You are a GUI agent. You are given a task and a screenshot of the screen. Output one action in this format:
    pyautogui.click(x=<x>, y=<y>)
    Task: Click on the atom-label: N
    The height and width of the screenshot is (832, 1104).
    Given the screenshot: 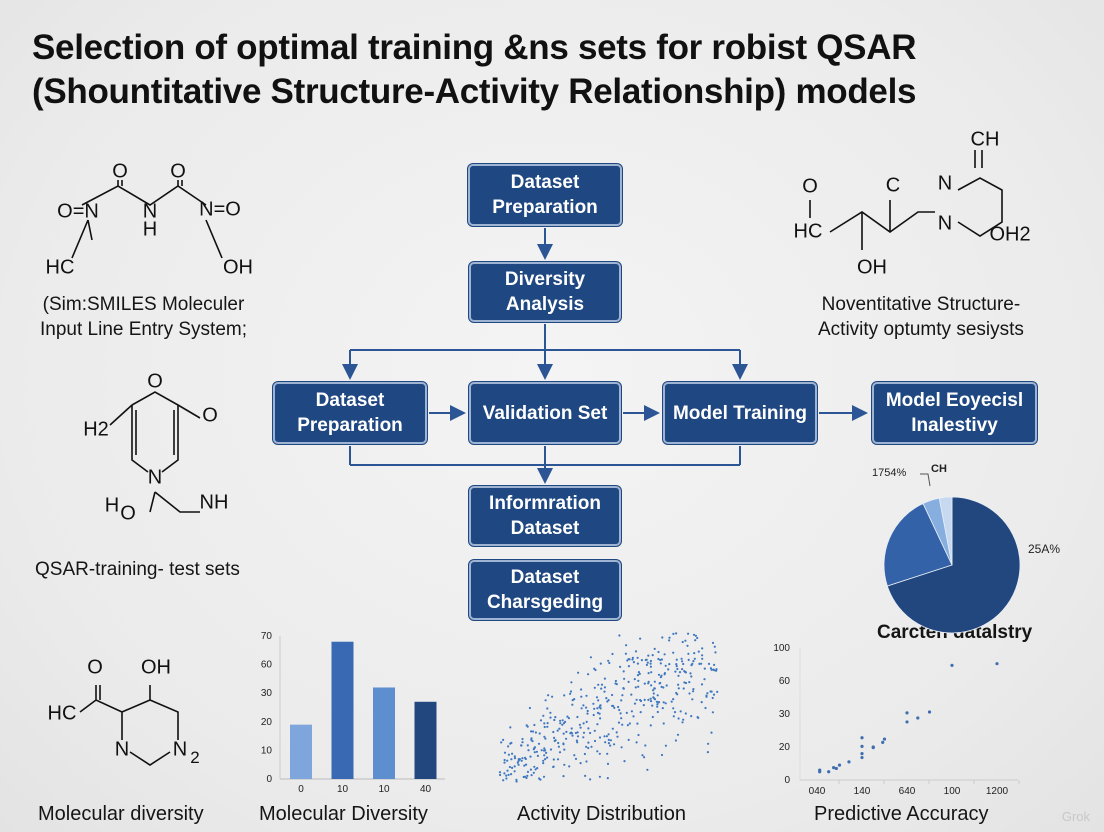 What is the action you would take?
    pyautogui.click(x=150, y=211)
    